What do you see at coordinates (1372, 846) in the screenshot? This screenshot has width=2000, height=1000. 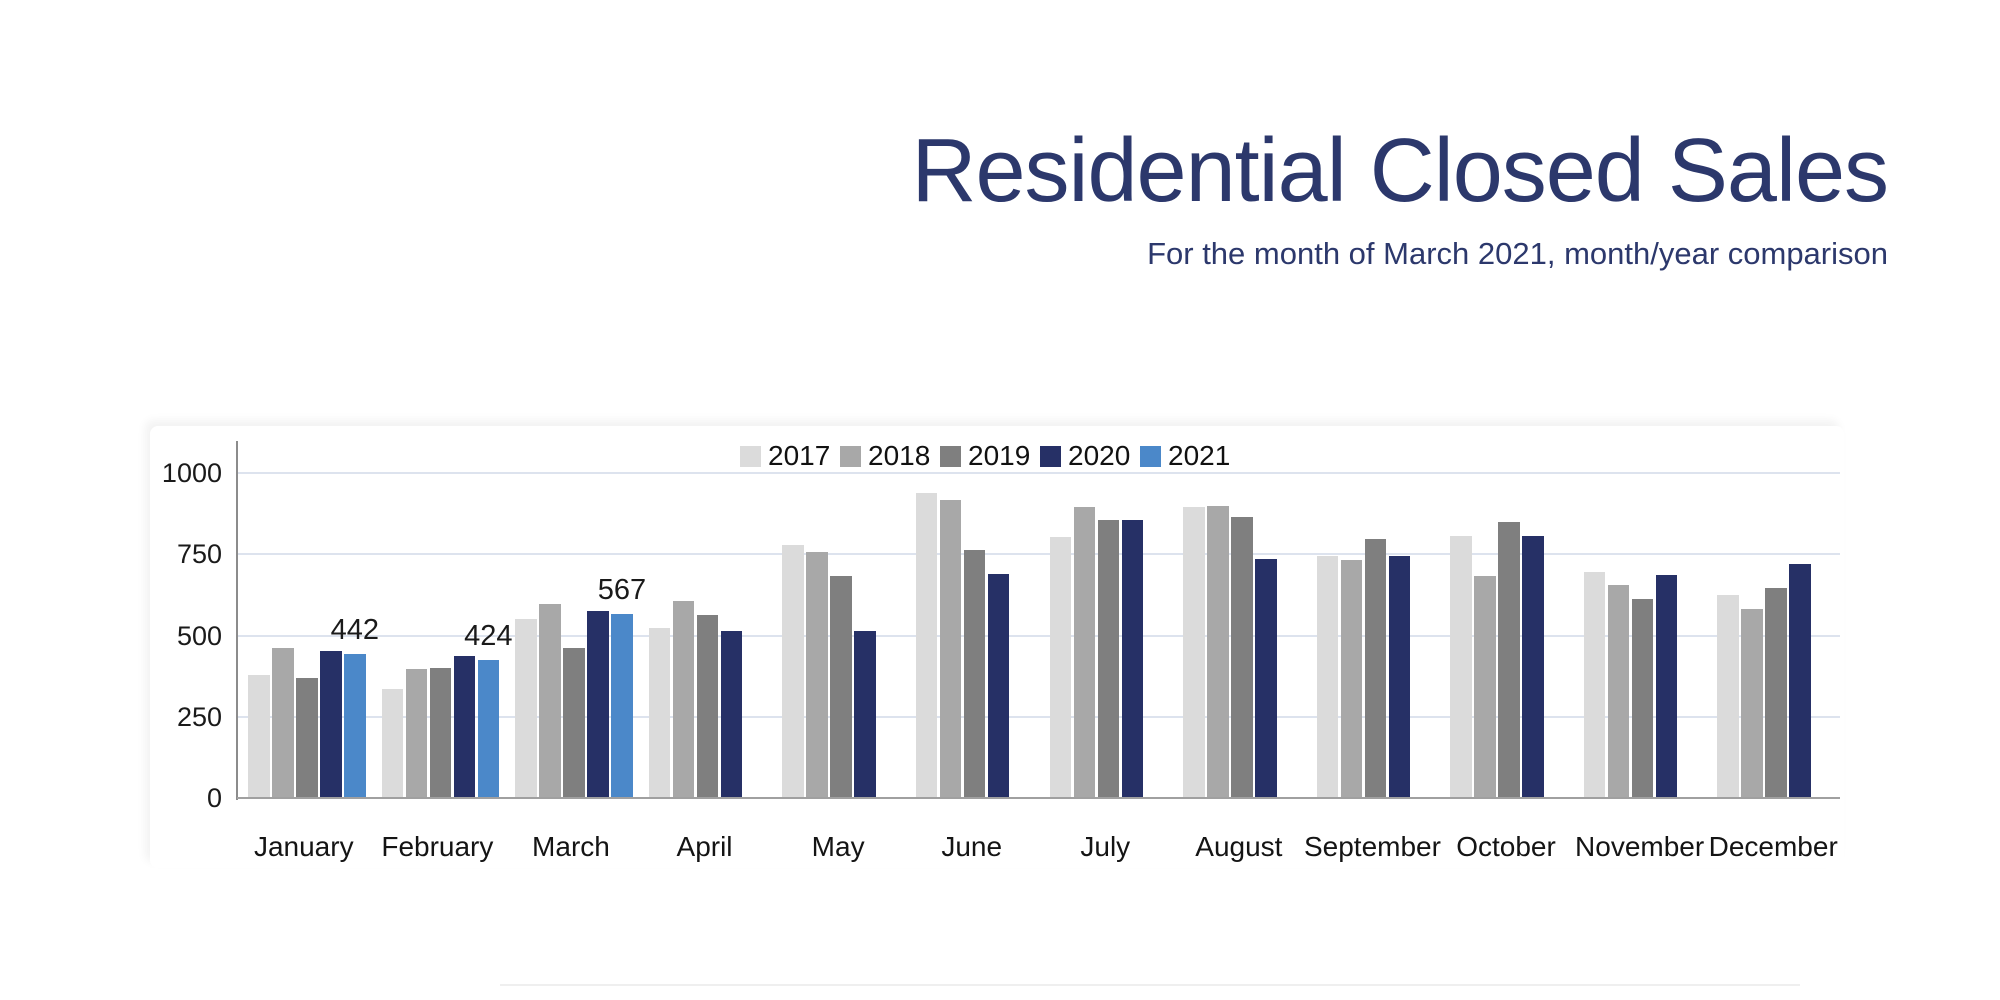 I see `x-axis-label-september: September` at bounding box center [1372, 846].